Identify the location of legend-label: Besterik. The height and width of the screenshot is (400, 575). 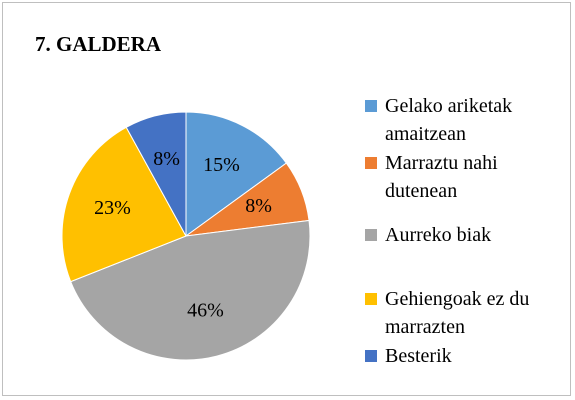
(418, 356).